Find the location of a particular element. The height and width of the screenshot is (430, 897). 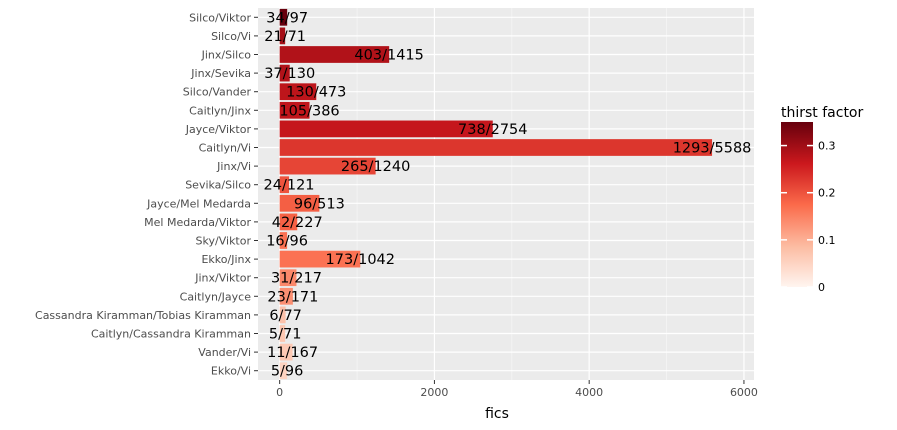

bar-value-label: 31/217 is located at coordinates (296, 279).